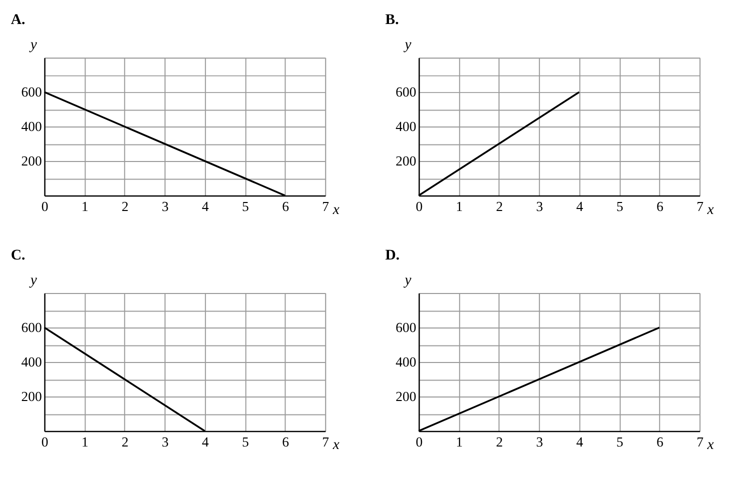  What do you see at coordinates (392, 256) in the screenshot?
I see `chart-title: D.` at bounding box center [392, 256].